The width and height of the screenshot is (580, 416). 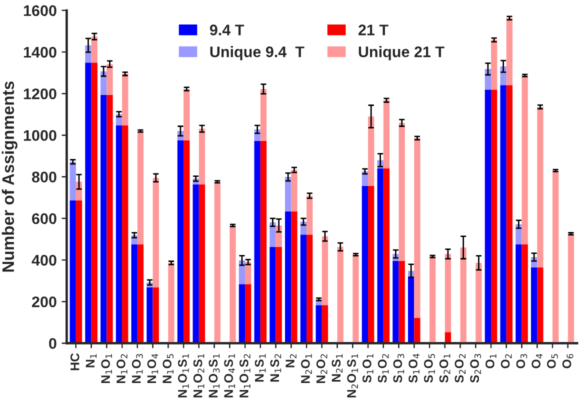 I want to click on x-tick-label: O$_{4}$, so click(x=537, y=361).